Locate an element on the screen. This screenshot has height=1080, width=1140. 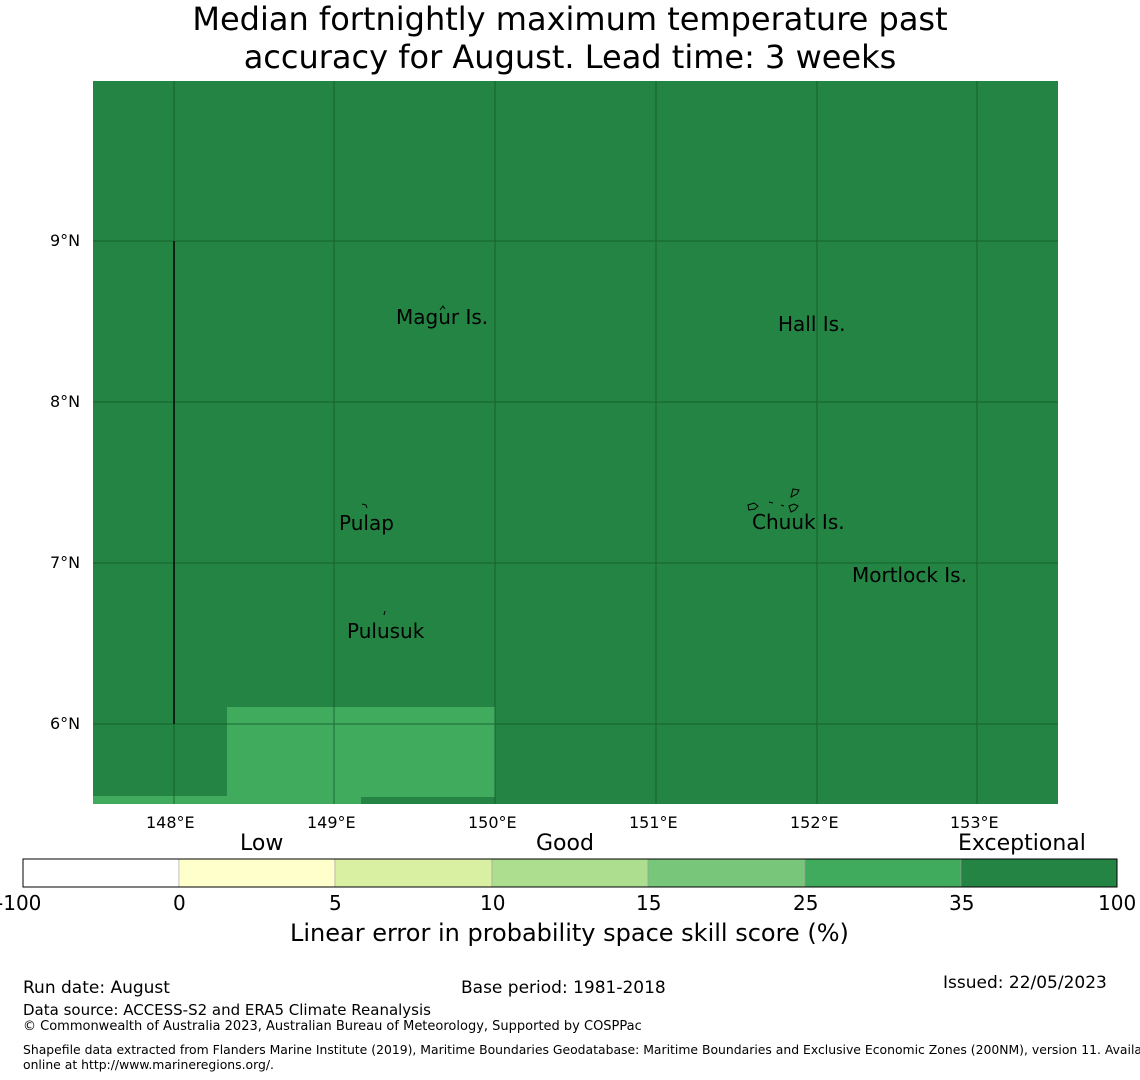
chuuk-island-outline is located at coordinates (773, 500).